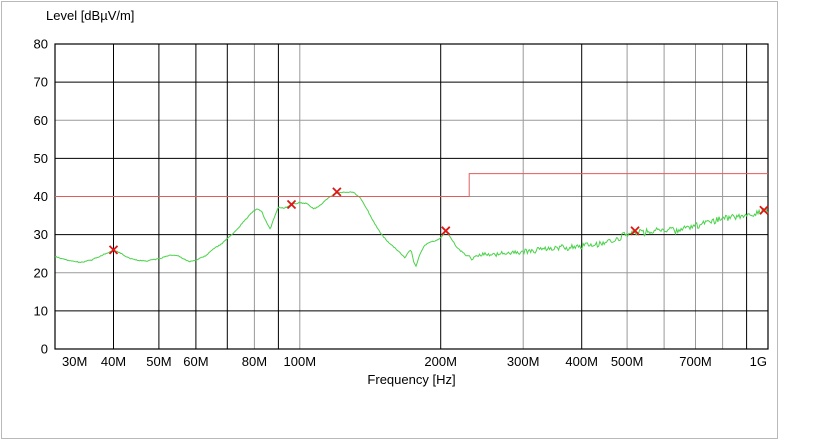  What do you see at coordinates (41, 196) in the screenshot?
I see `y-tick-label: 40` at bounding box center [41, 196].